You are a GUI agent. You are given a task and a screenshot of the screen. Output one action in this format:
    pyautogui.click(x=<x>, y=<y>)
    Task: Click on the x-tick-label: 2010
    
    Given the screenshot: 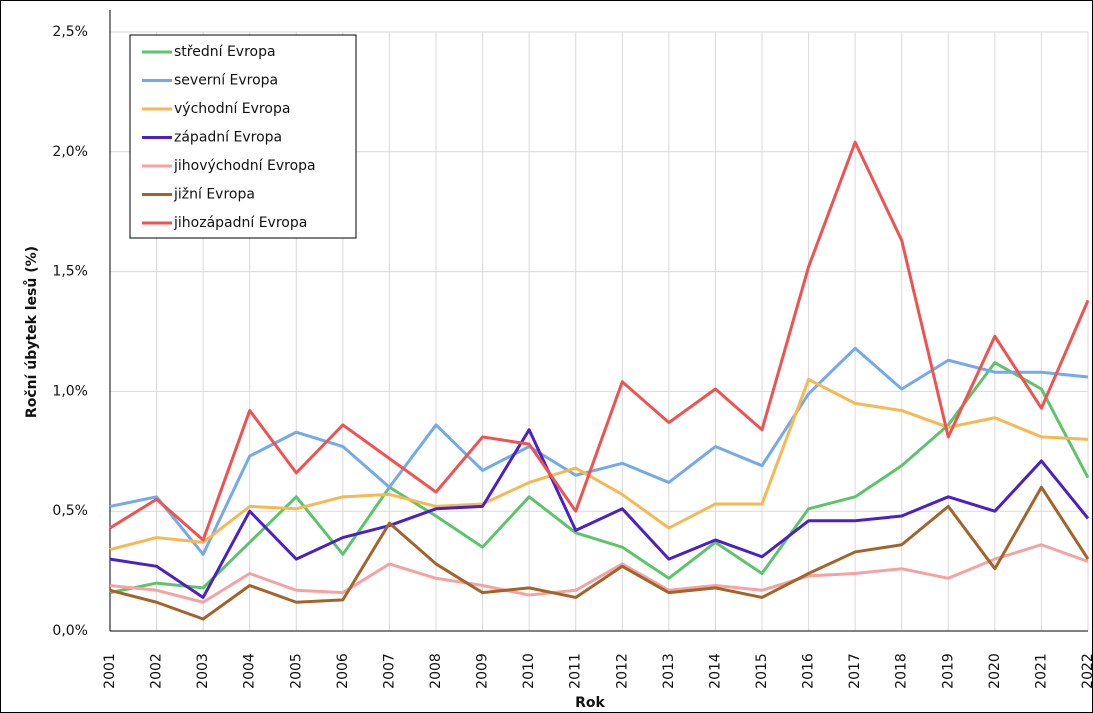 What is the action you would take?
    pyautogui.click(x=529, y=671)
    